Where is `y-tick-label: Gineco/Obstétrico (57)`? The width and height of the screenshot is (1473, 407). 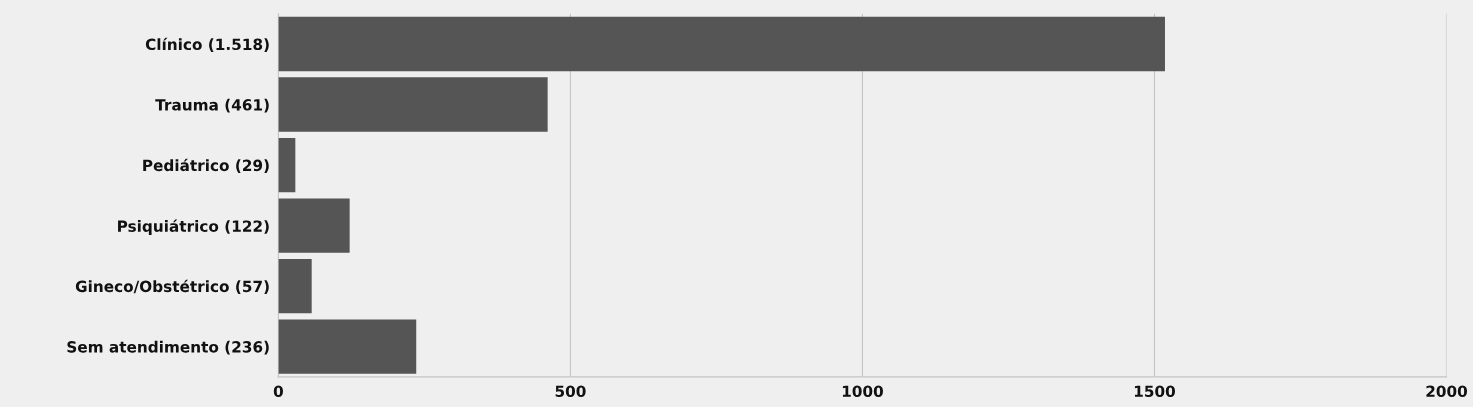
y-tick-label: Gineco/Obstétrico (57) is located at coordinates (172, 286).